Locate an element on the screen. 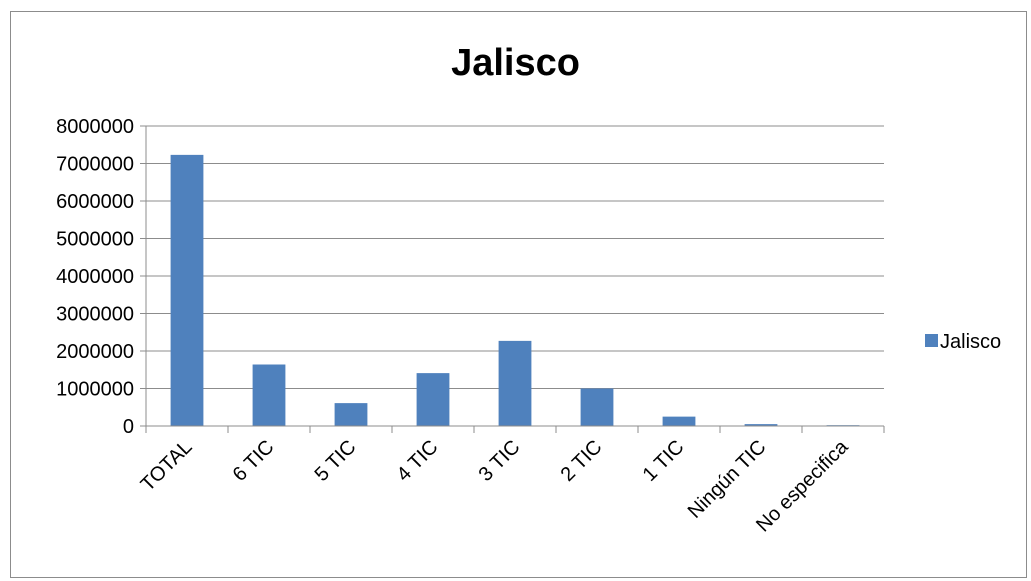 This screenshot has height=581, width=1031. x-tick-label: 5 TIC is located at coordinates (336, 461).